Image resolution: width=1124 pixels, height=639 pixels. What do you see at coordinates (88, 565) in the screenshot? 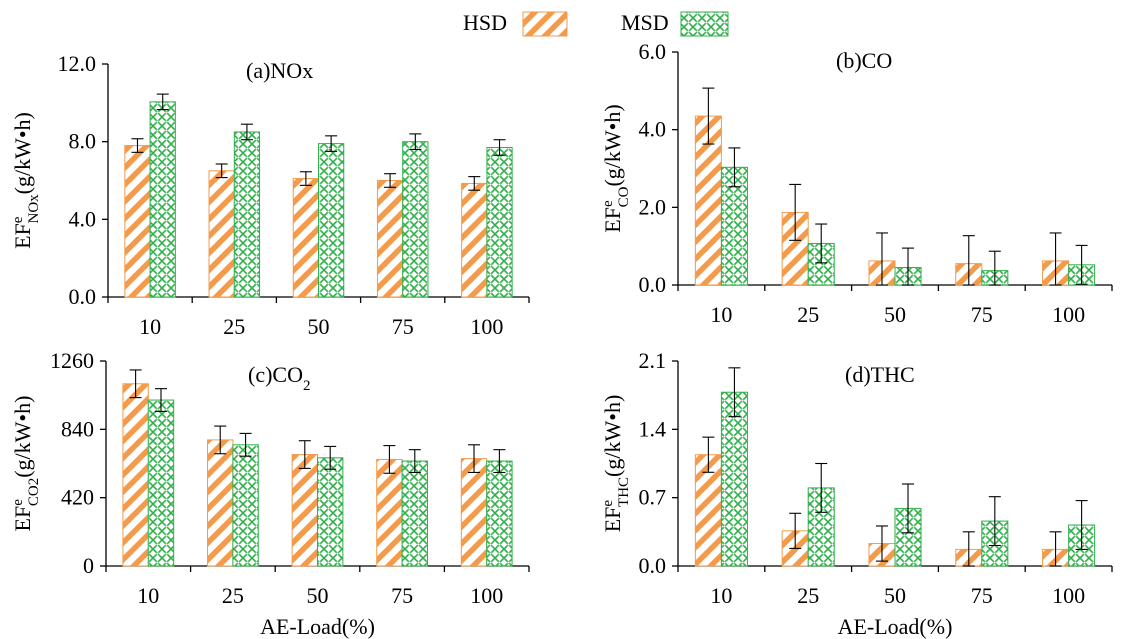
I see `y-tick-label: 0` at bounding box center [88, 565].